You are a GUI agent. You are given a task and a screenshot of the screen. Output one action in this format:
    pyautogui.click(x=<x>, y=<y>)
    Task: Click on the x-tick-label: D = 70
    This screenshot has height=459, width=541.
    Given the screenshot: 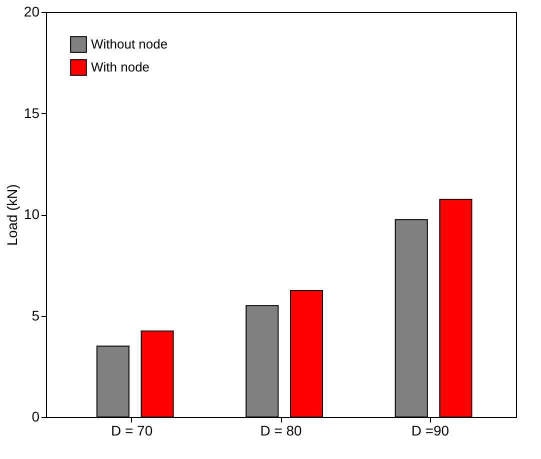 What is the action you would take?
    pyautogui.click(x=131, y=430)
    